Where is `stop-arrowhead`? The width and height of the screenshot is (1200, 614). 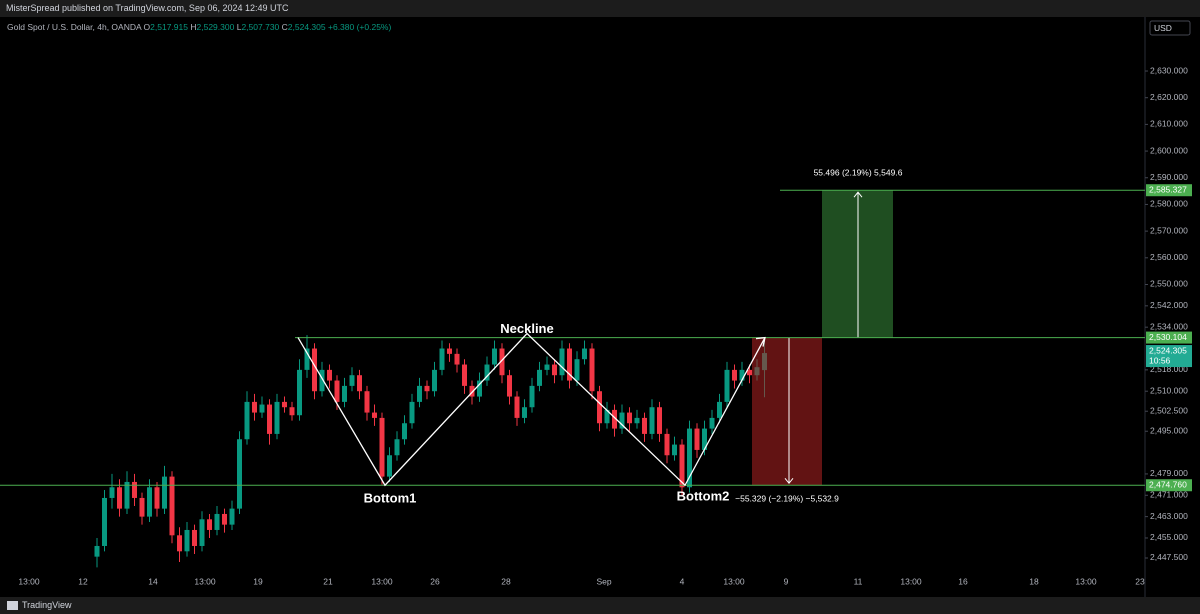 stop-arrowhead is located at coordinates (789, 481).